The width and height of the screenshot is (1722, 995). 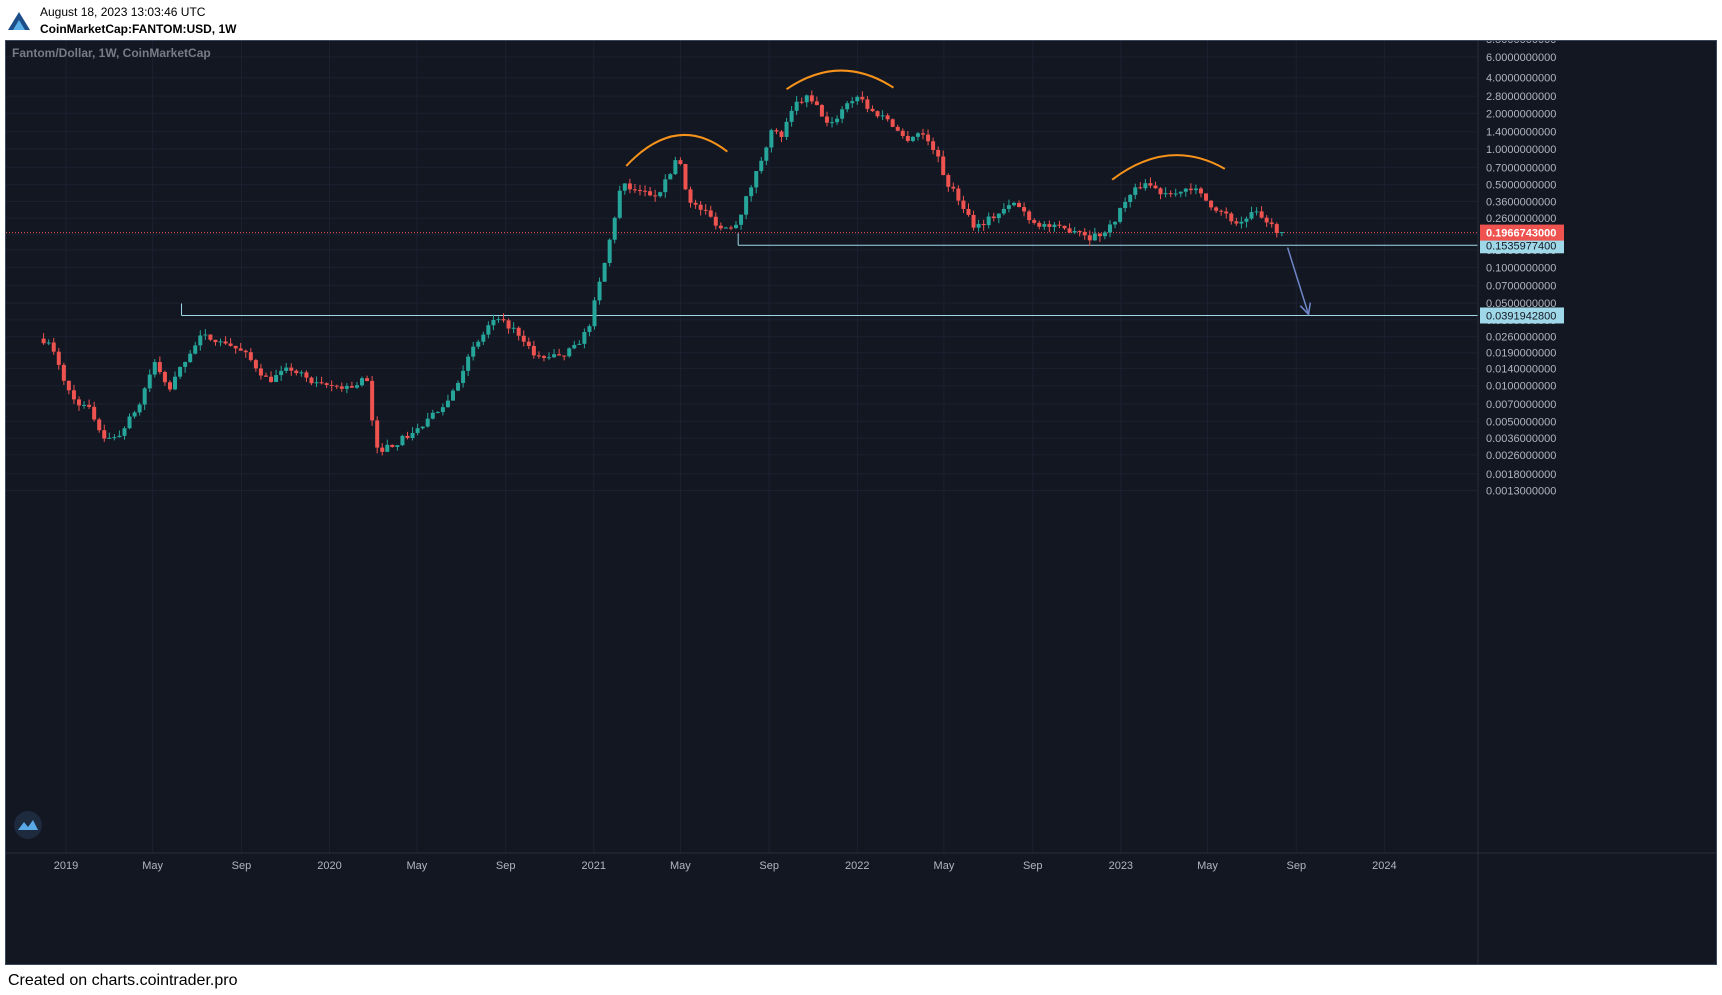 What do you see at coordinates (1522, 245) in the screenshot?
I see `support-price-tag: 0.1535977400` at bounding box center [1522, 245].